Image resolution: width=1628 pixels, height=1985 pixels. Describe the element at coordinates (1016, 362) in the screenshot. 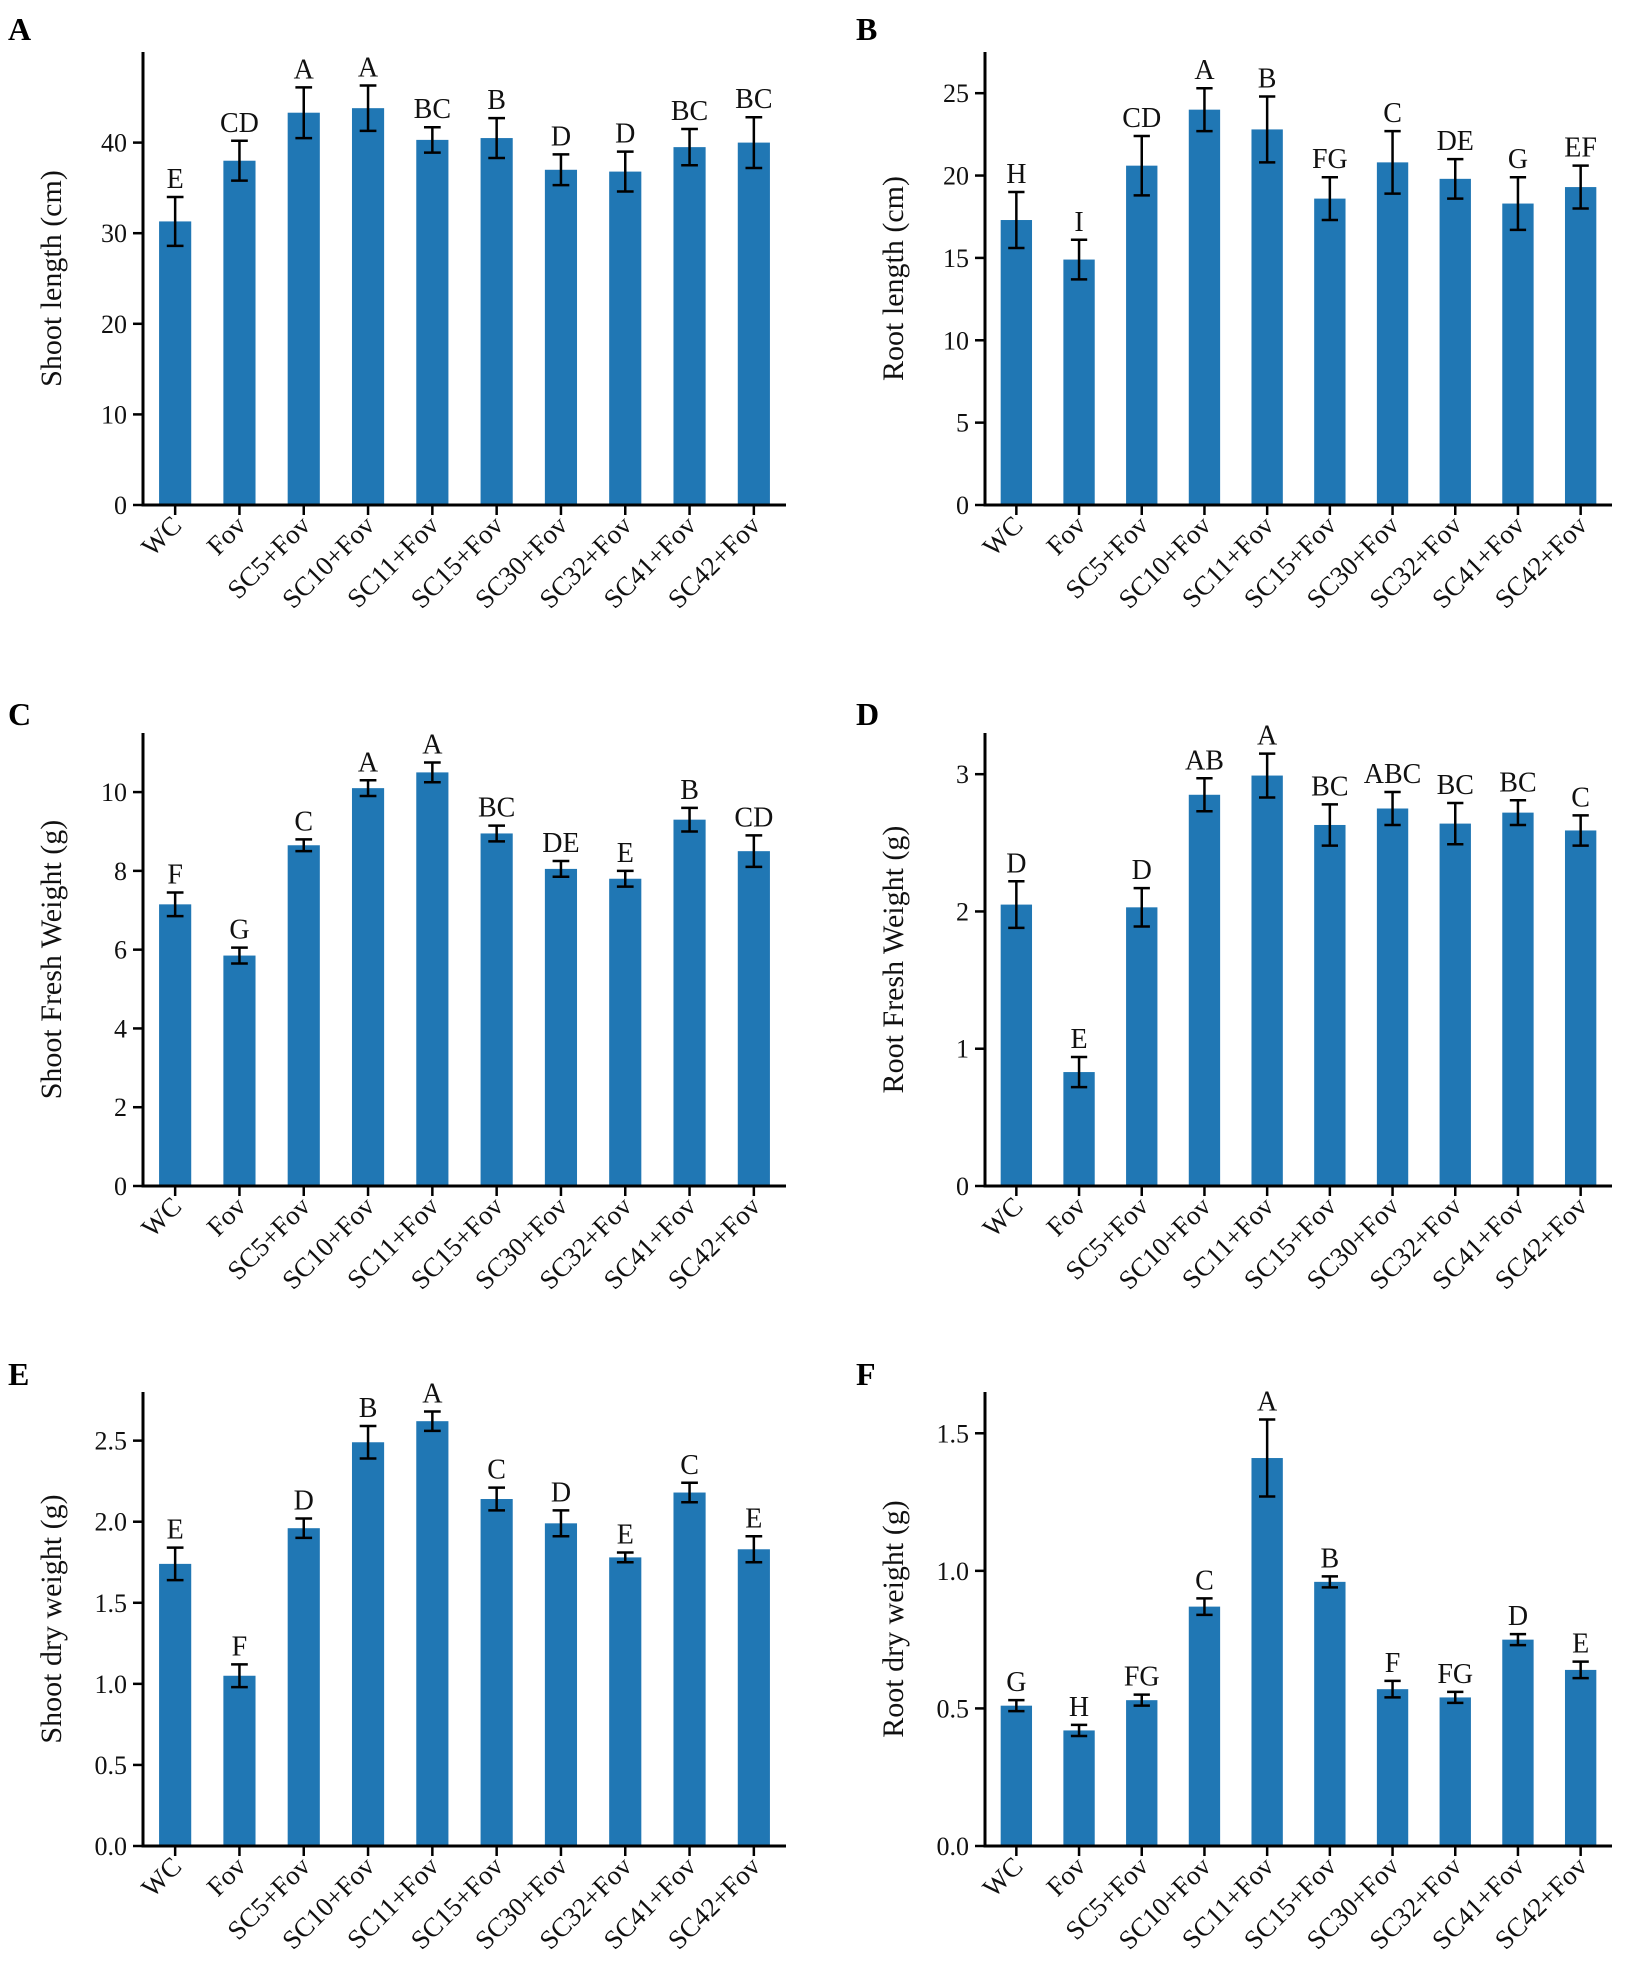

I see `bar-wc` at that location.